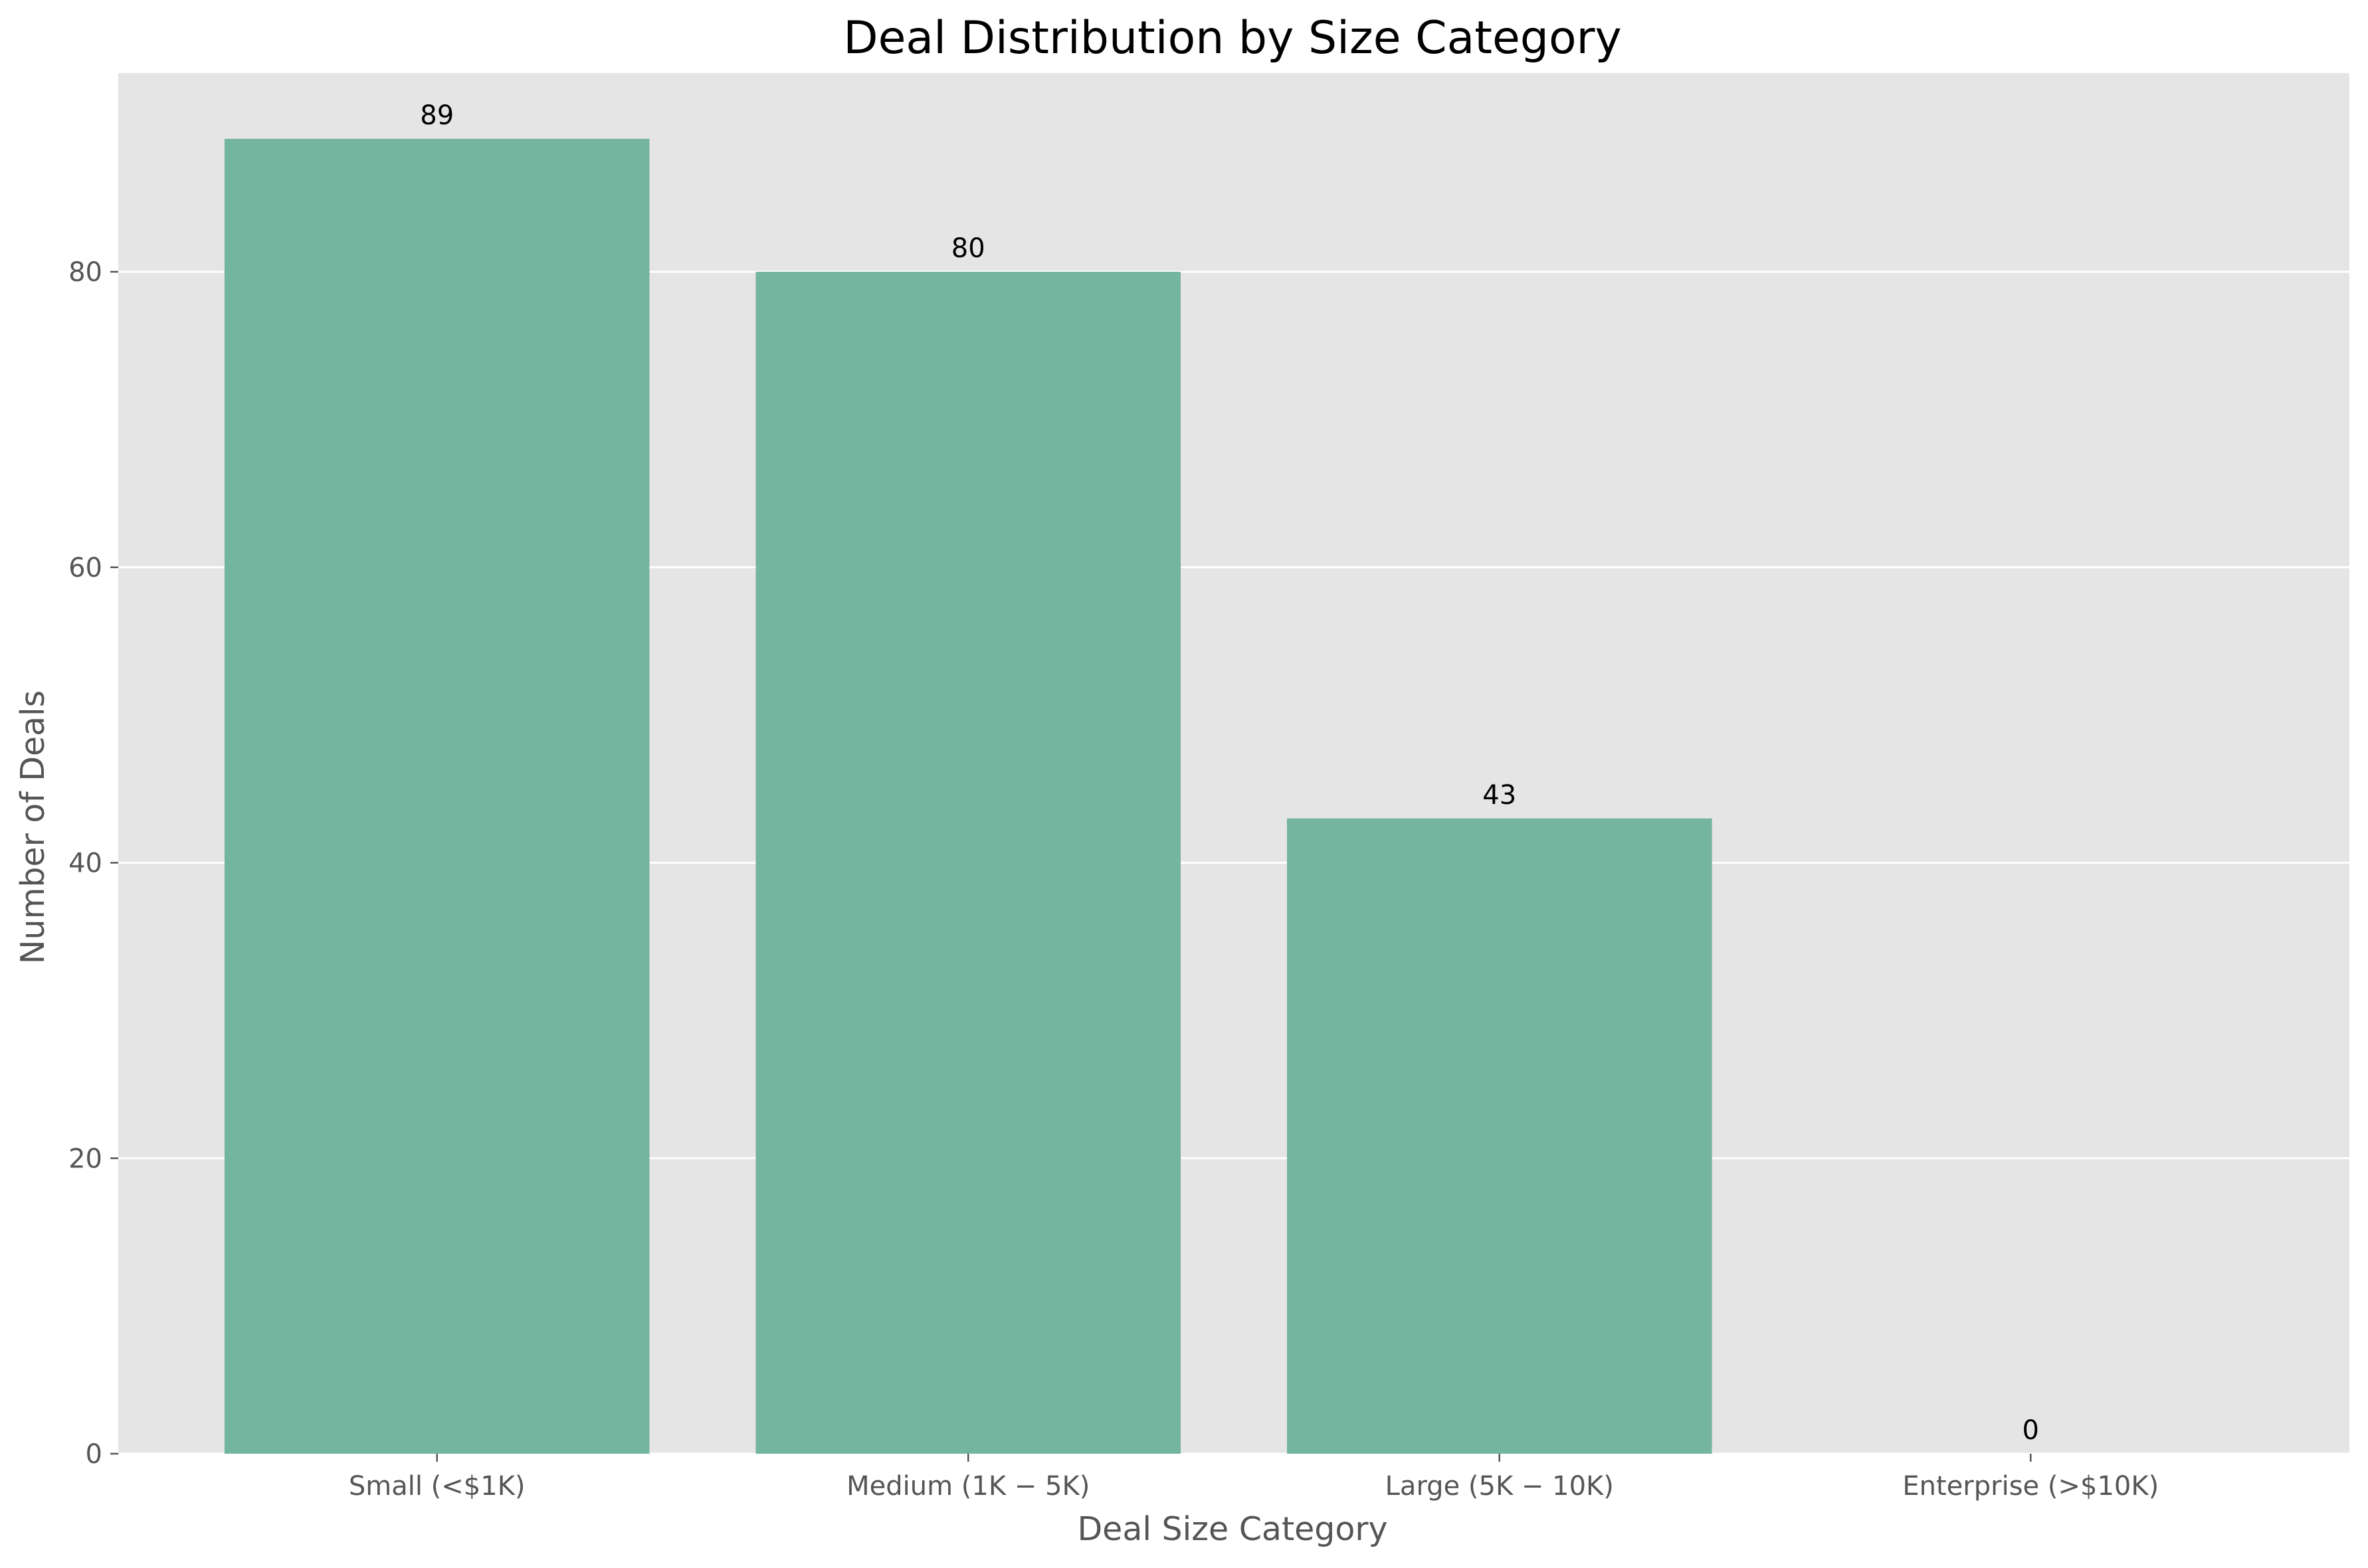 The image size is (2368, 1568). What do you see at coordinates (1232, 38) in the screenshot?
I see `chart-title: Deal Distribution by Size Category` at bounding box center [1232, 38].